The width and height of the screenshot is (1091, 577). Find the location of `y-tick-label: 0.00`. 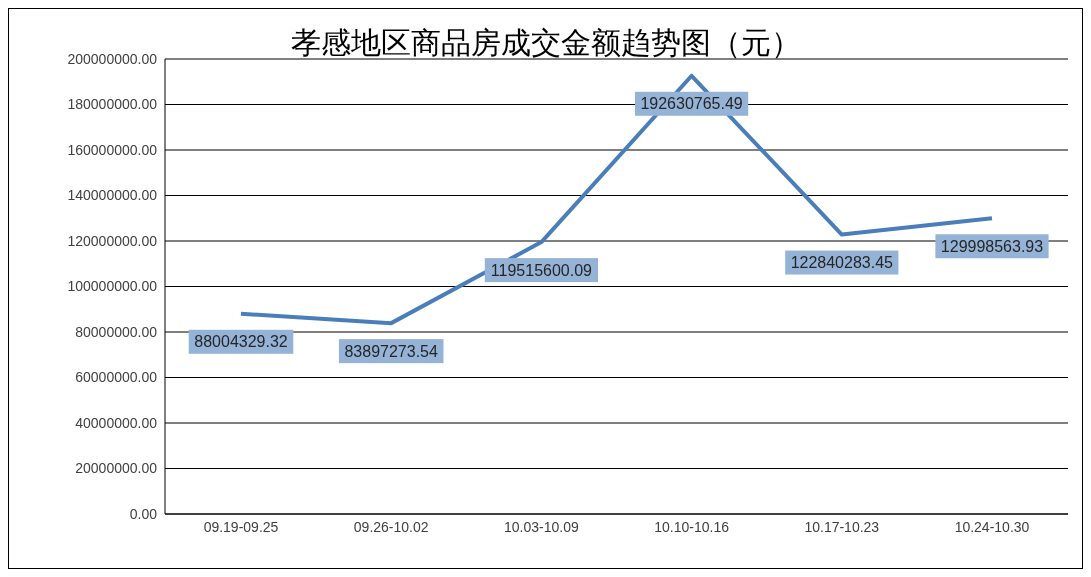

y-tick-label: 0.00 is located at coordinates (143, 513).